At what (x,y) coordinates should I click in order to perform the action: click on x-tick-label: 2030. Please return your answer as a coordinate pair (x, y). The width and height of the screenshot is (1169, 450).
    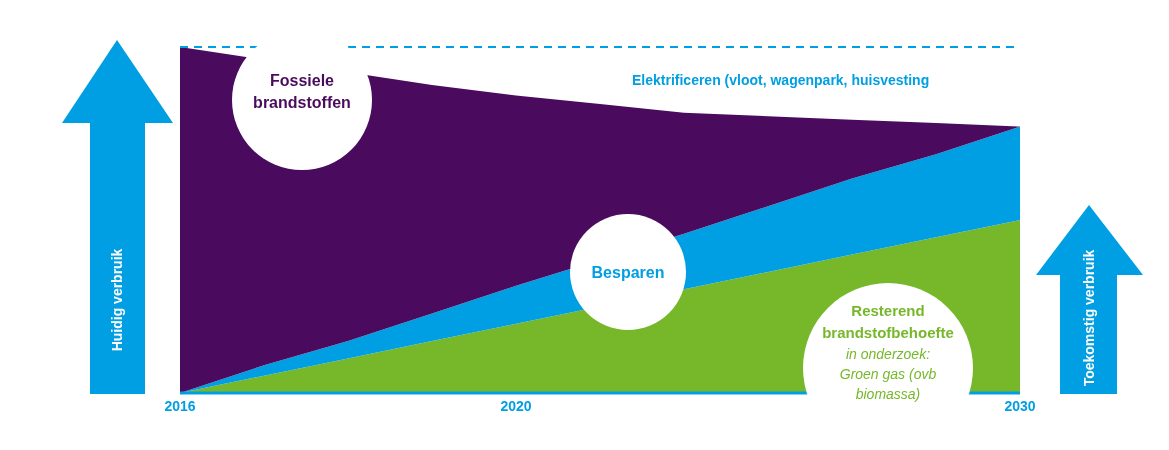
    Looking at the image, I should click on (1020, 405).